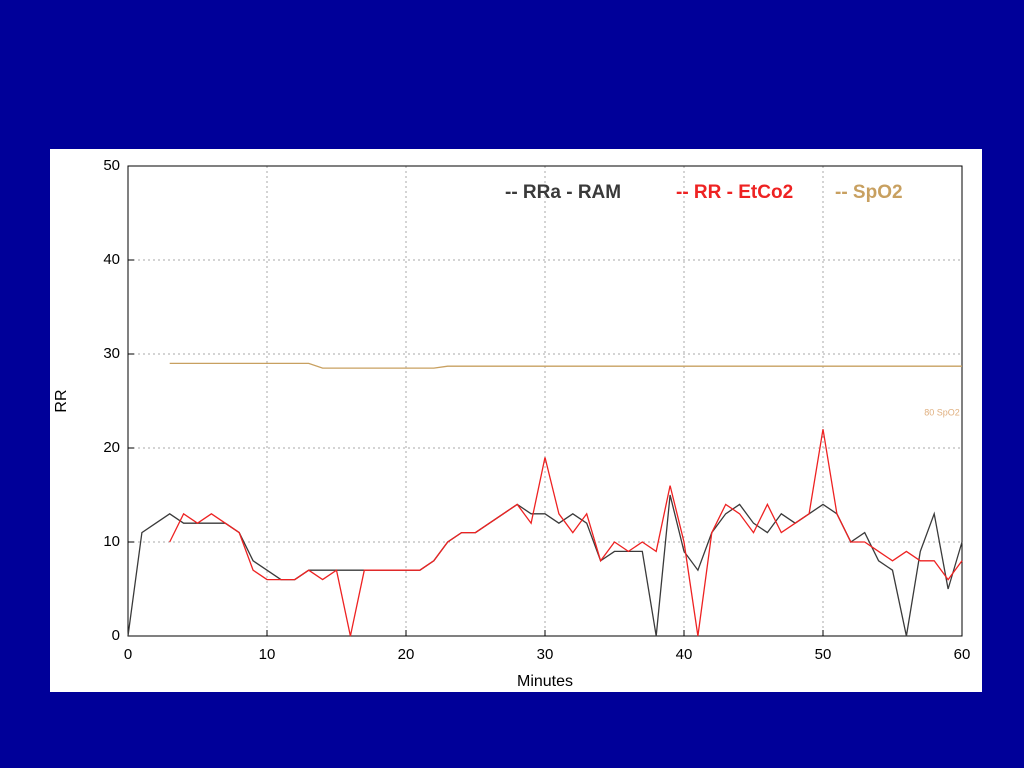 This screenshot has height=768, width=1024. I want to click on y-axis-label: RR, so click(61, 400).